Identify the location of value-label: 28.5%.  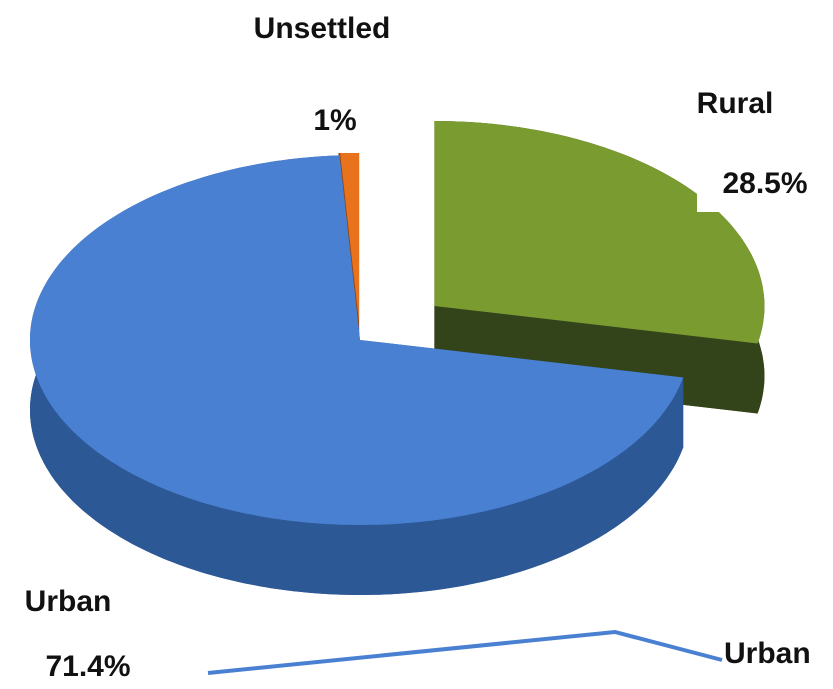
(764, 183).